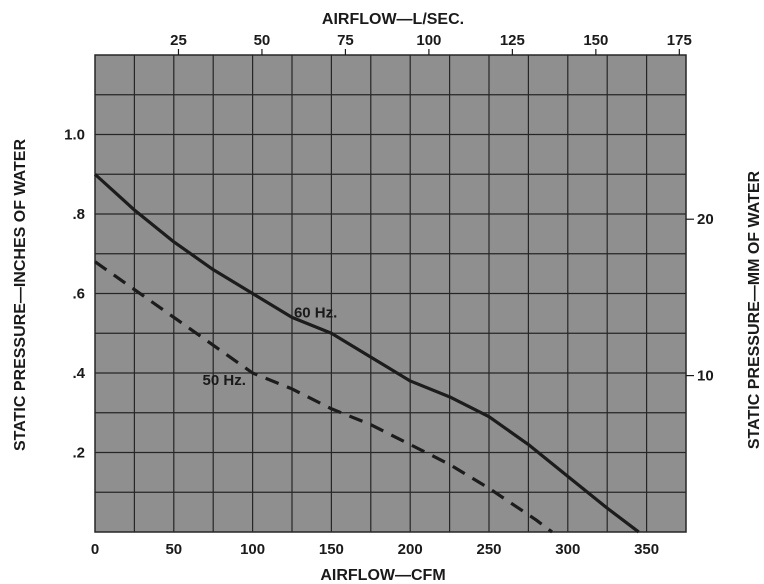 The image size is (764, 584). What do you see at coordinates (78, 294) in the screenshot?
I see `y-tick-label: .6` at bounding box center [78, 294].